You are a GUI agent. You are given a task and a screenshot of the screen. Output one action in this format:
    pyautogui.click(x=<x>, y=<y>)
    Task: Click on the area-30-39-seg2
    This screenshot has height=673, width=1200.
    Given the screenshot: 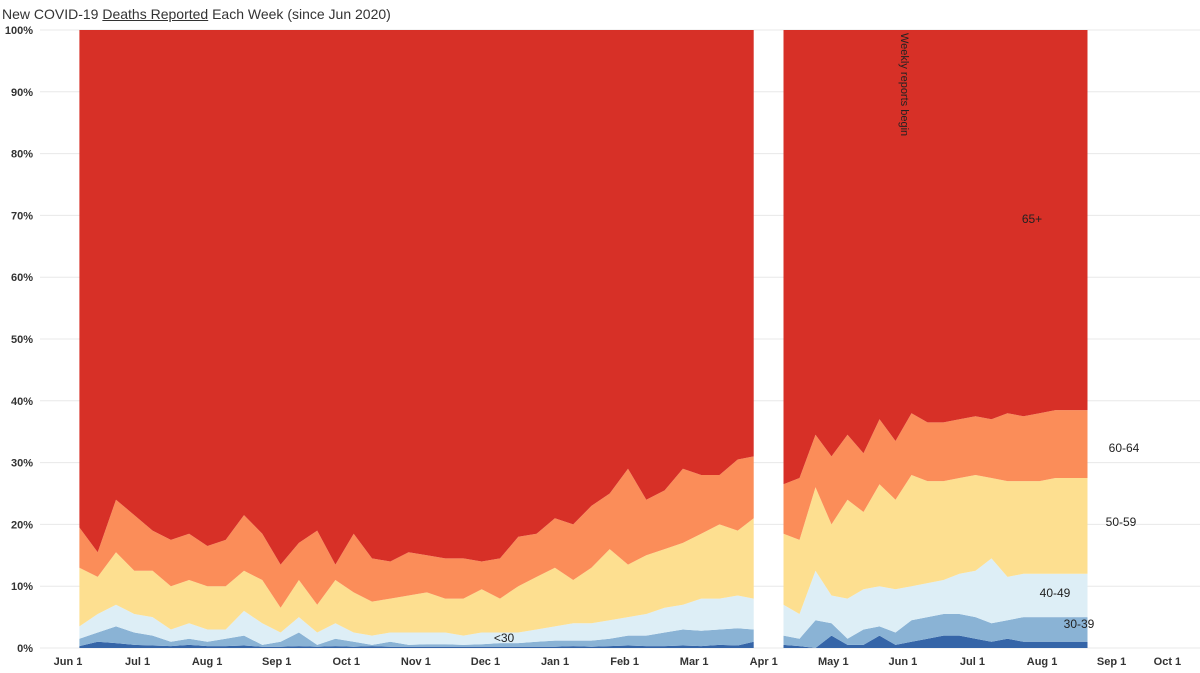 What is the action you would take?
    pyautogui.click(x=935, y=631)
    